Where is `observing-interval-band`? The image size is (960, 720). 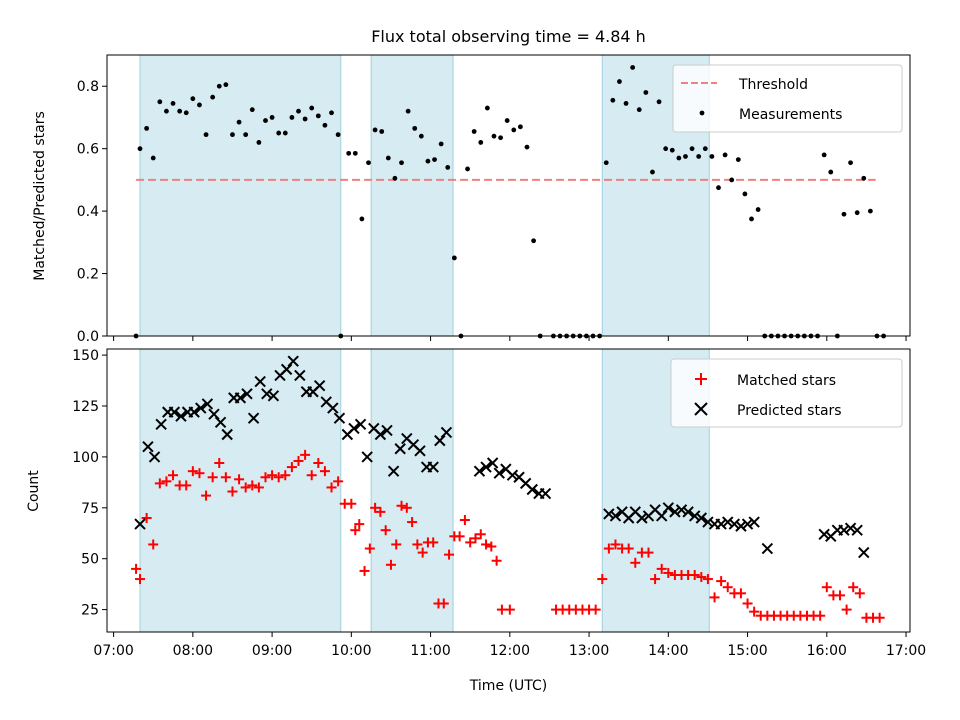 observing-interval-band is located at coordinates (240, 195).